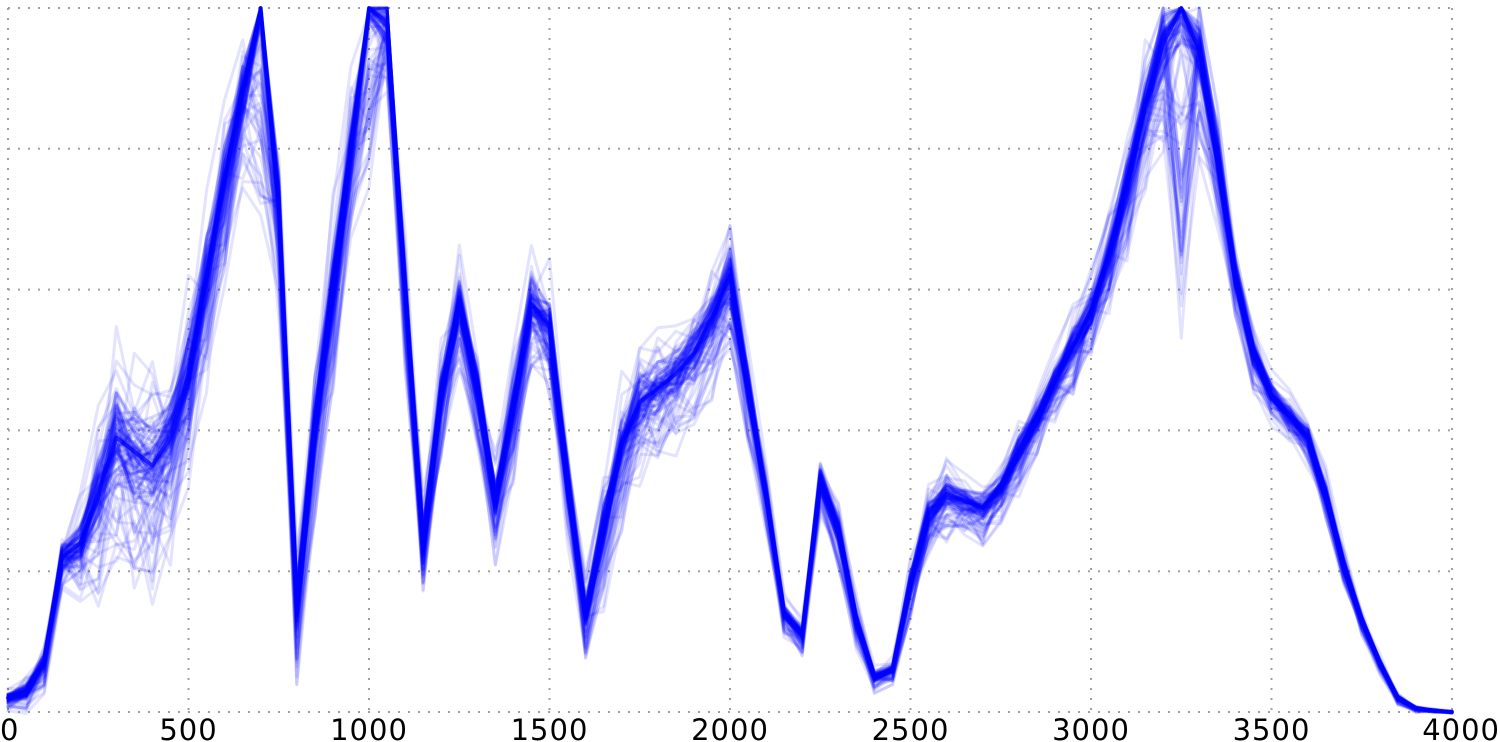  What do you see at coordinates (730, 727) in the screenshot?
I see `x-tick-label: 2000` at bounding box center [730, 727].